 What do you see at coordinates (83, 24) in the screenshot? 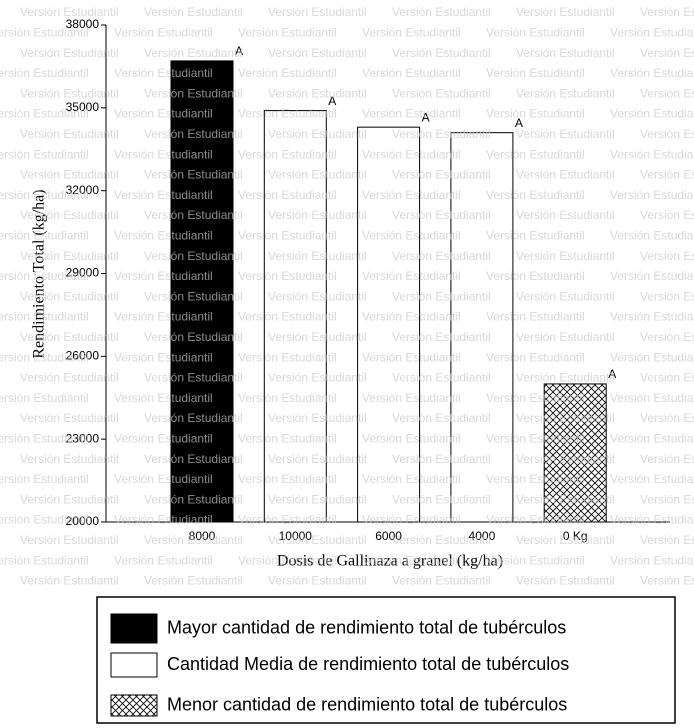
I see `y-tick-label: 38000` at bounding box center [83, 24].